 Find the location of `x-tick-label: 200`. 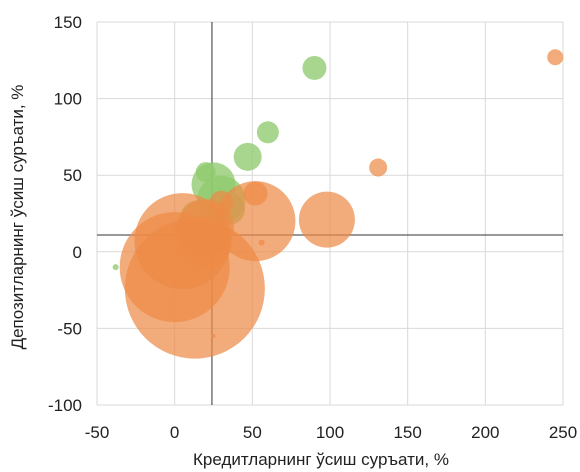

x-tick-label: 200 is located at coordinates (485, 432).